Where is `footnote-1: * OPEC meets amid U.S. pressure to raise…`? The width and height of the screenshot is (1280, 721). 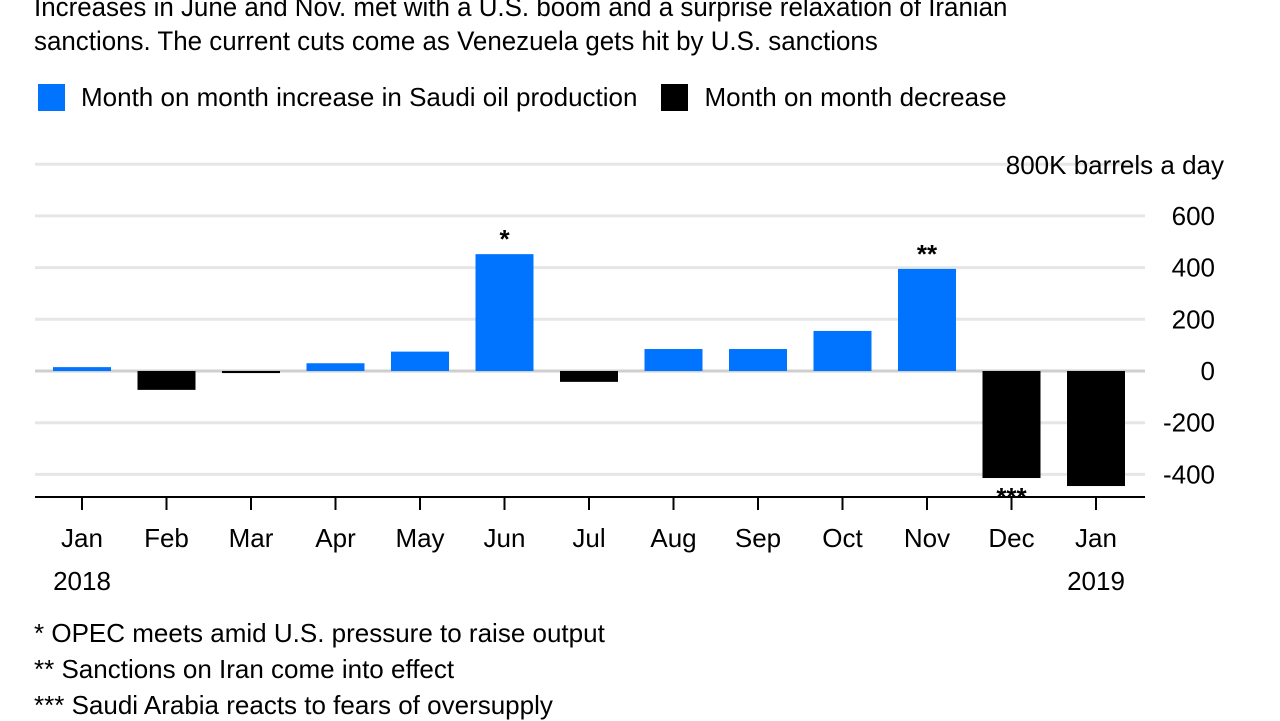
footnote-1: * OPEC meets amid U.S. pressure to raise… is located at coordinates (319, 633).